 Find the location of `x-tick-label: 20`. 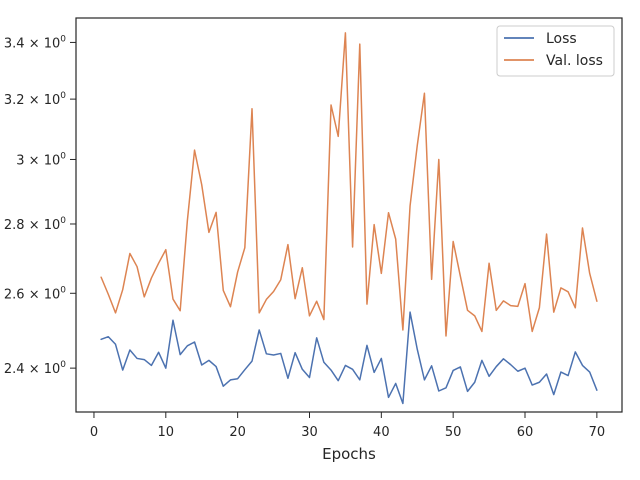

x-tick-label: 20 is located at coordinates (237, 432).